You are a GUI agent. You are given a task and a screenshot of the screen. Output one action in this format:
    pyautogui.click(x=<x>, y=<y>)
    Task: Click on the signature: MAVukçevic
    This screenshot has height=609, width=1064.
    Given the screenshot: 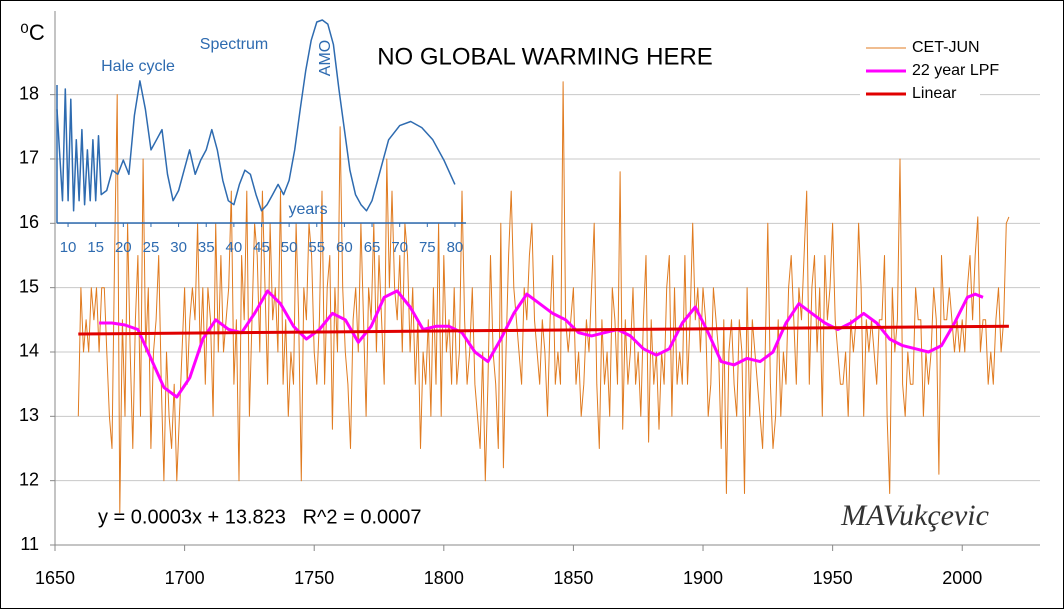 What is the action you would take?
    pyautogui.click(x=914, y=515)
    